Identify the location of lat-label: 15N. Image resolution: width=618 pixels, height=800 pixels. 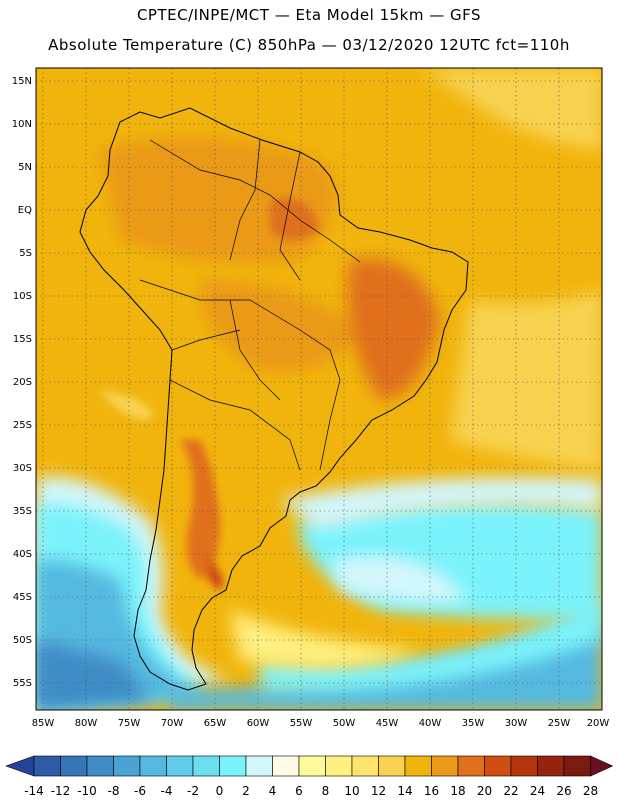
(22, 81).